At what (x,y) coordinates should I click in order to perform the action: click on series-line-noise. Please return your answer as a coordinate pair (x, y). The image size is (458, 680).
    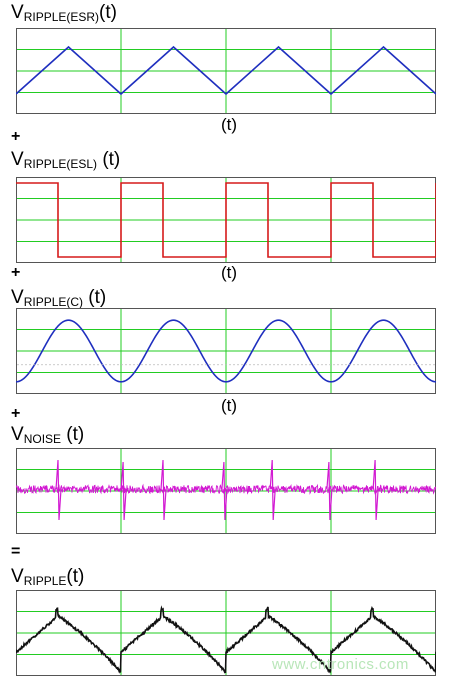
    Looking at the image, I should click on (226, 489).